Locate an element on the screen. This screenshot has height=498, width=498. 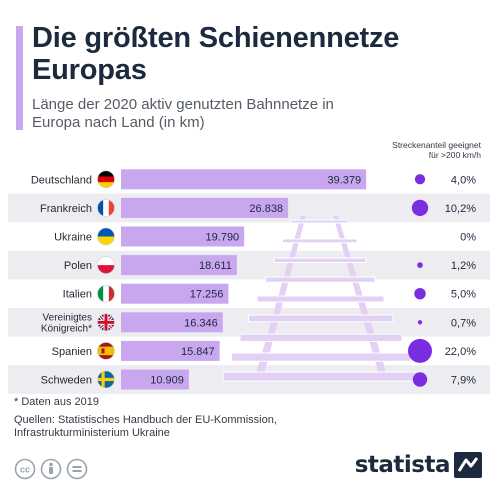
share-percent-label: 4,0% is located at coordinates (463, 180).